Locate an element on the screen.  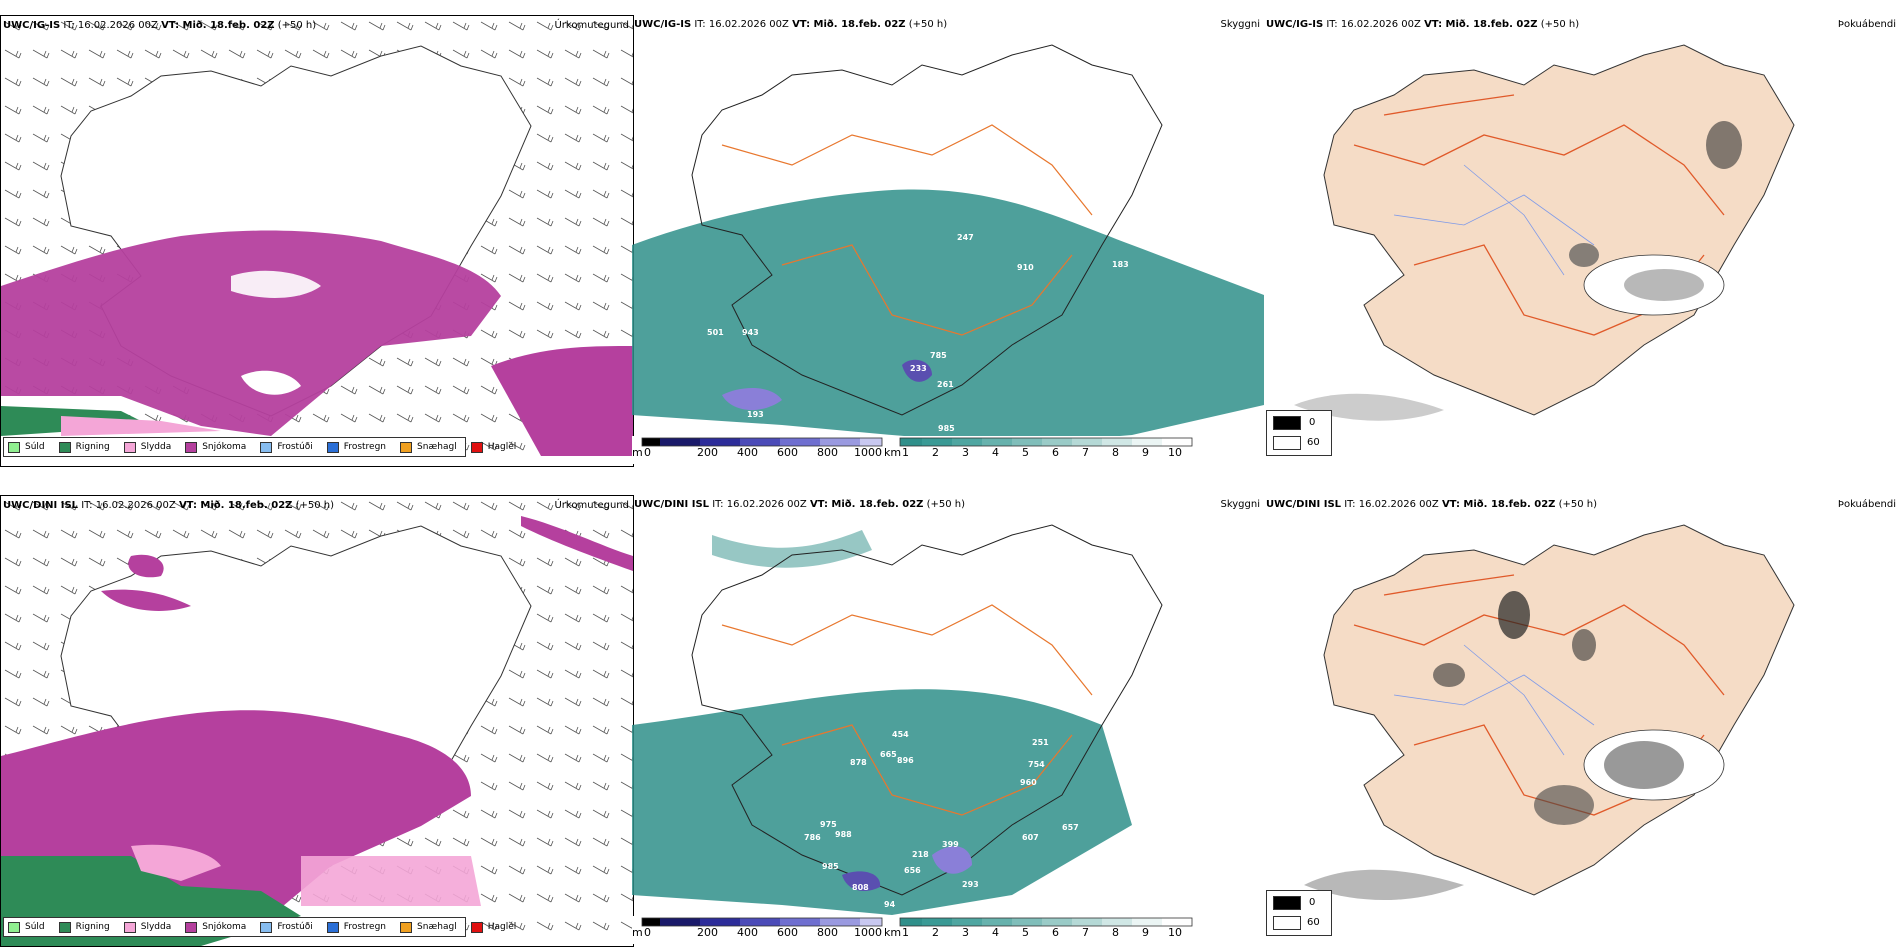
map-value: 943 is located at coordinates (750, 332).